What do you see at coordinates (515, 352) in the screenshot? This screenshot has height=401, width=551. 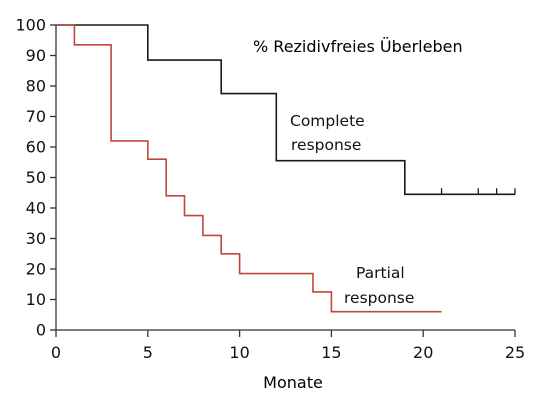 I see `x-tick-label-25: 25` at bounding box center [515, 352].